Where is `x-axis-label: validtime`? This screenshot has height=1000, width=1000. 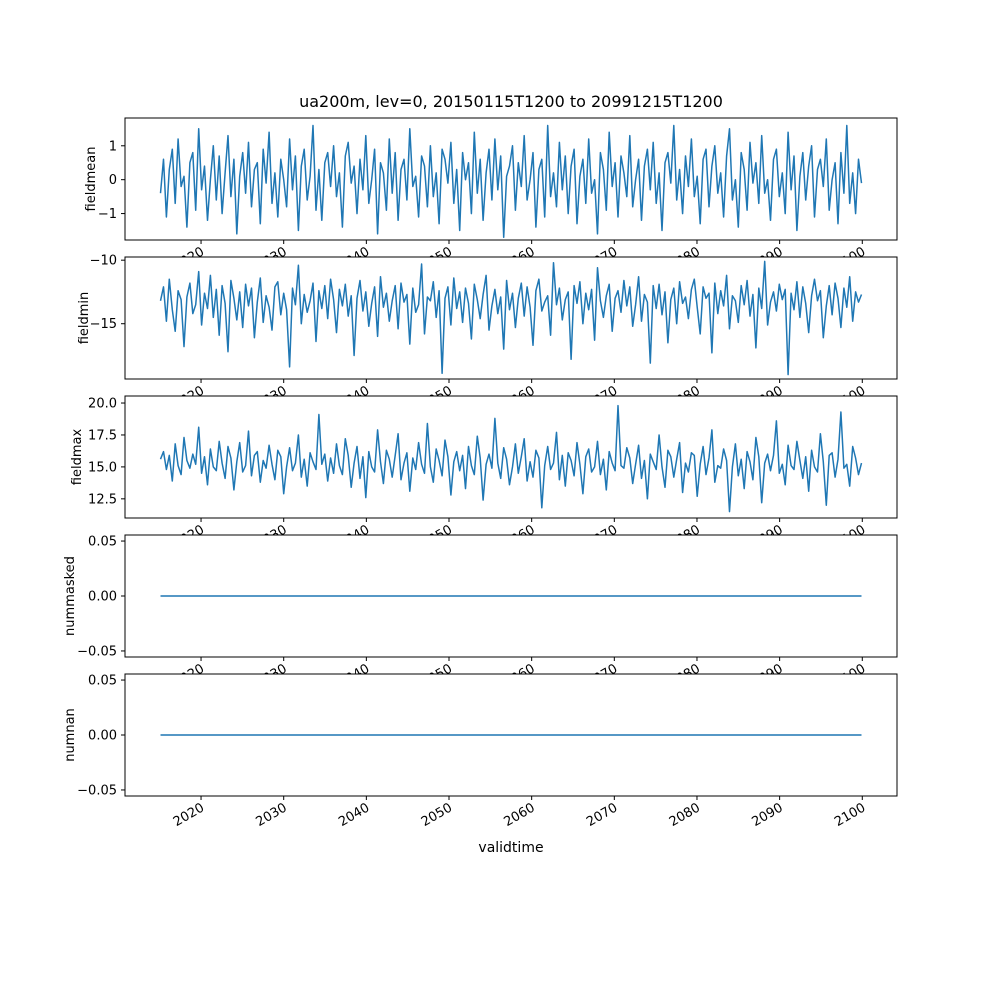
x-axis-label: validtime is located at coordinates (510, 848).